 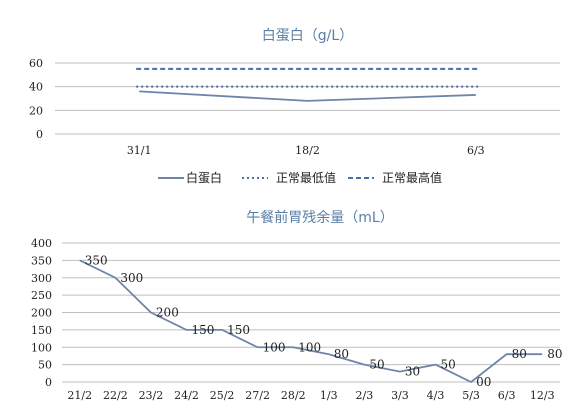 I want to click on residual-x-tick-label: 25/2, so click(x=222, y=395).